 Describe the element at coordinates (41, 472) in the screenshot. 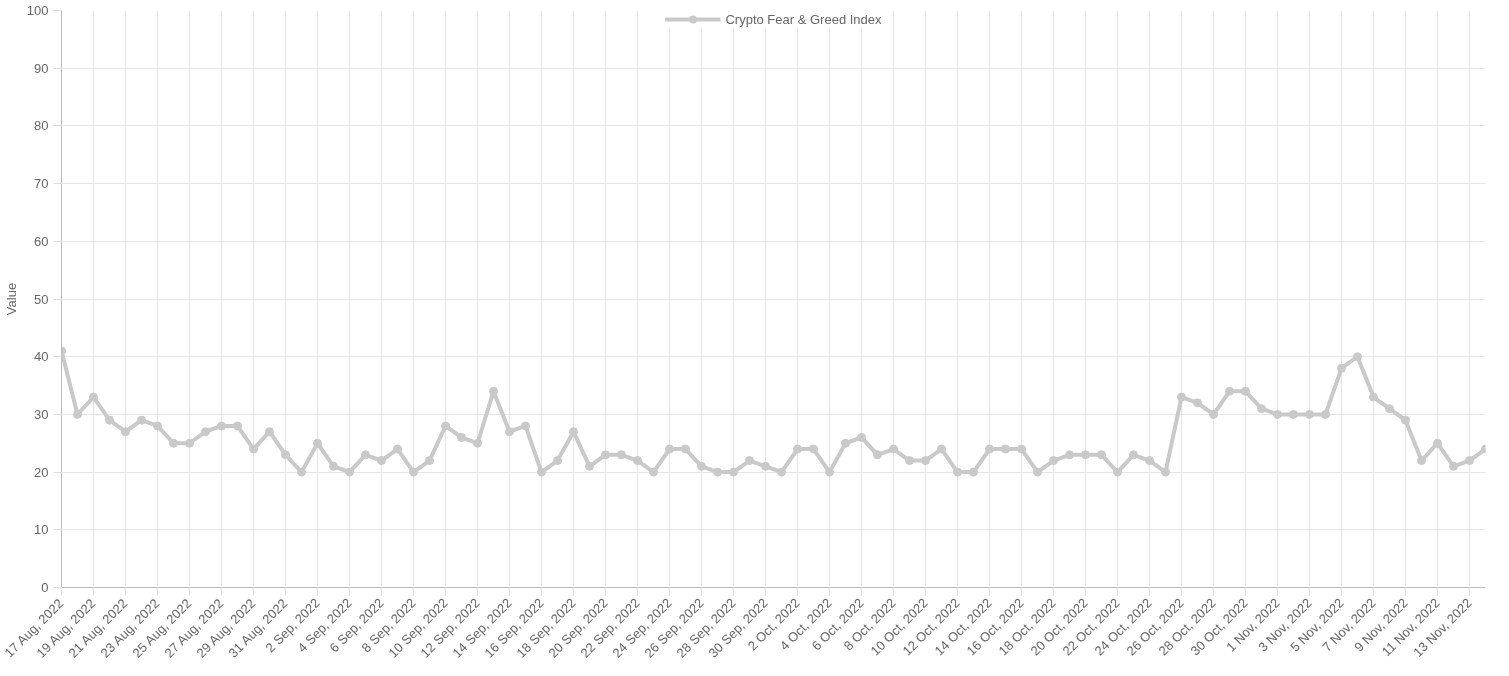

I see `y-tick-label: 20` at that location.